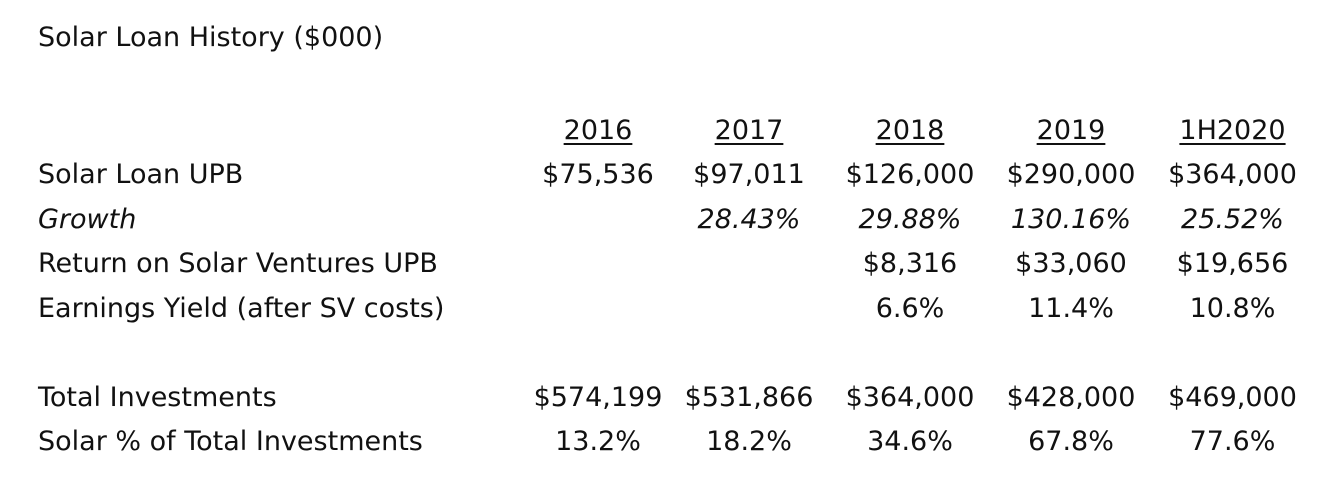  I want to click on table-cell: $531,866, so click(749, 397).